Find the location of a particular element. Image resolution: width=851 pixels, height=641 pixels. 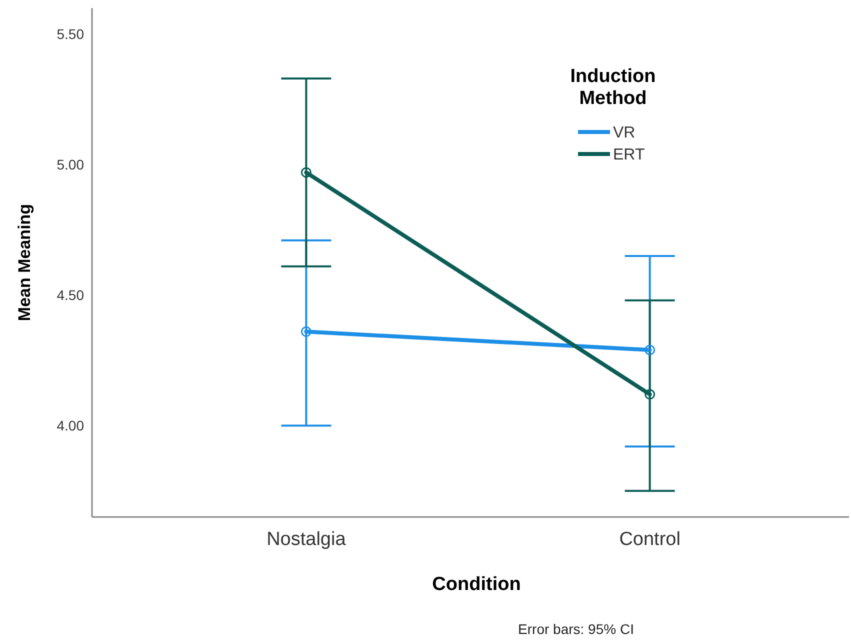

legend-label: VR is located at coordinates (624, 133).